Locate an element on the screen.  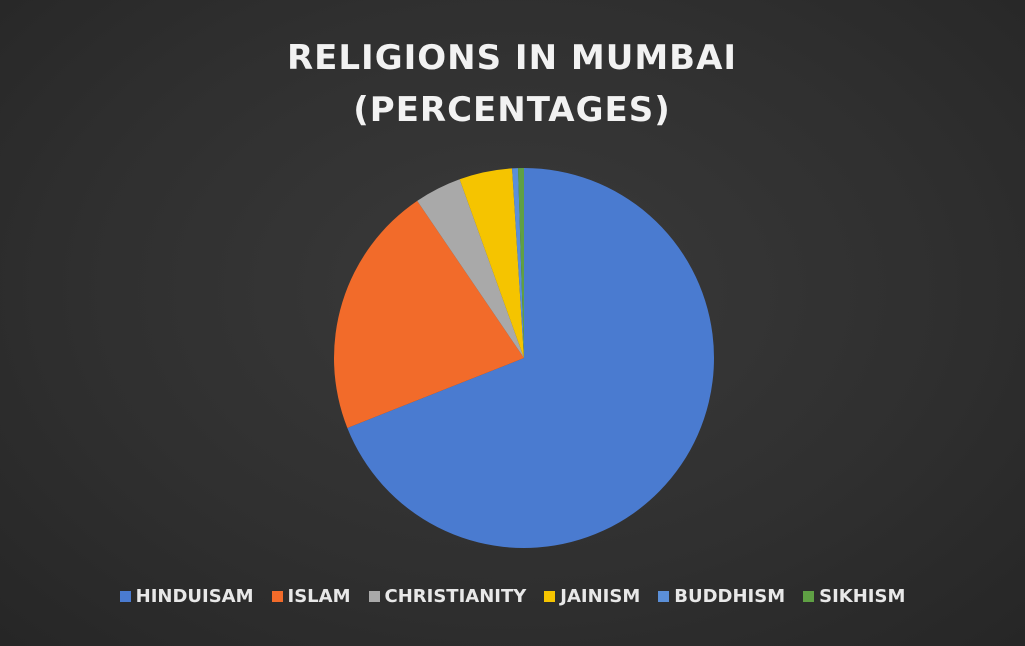
legend-item: JAINISM is located at coordinates (592, 596).